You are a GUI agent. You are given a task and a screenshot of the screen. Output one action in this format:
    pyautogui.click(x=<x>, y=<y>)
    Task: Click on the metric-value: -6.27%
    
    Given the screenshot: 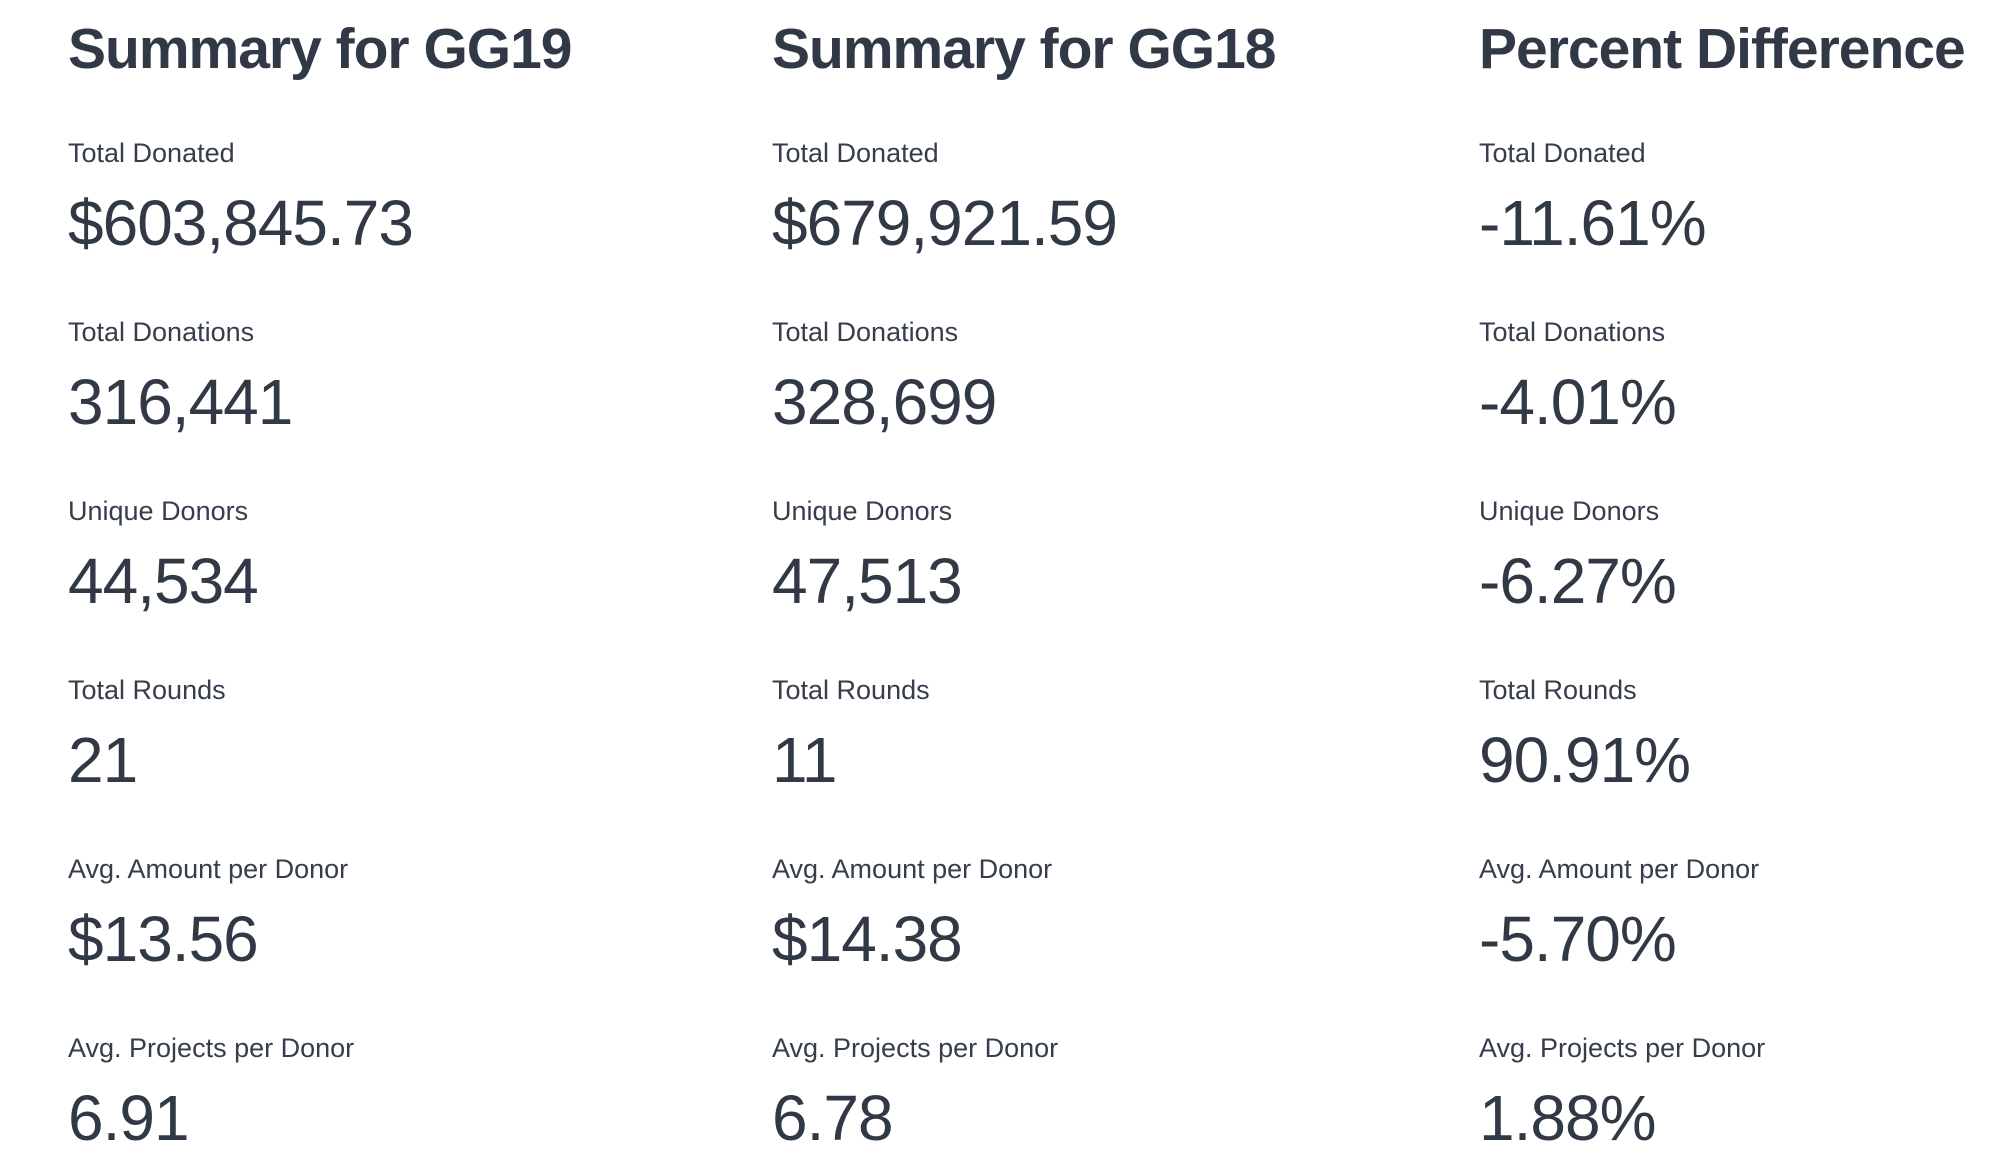 What is the action you would take?
    pyautogui.click(x=1578, y=581)
    